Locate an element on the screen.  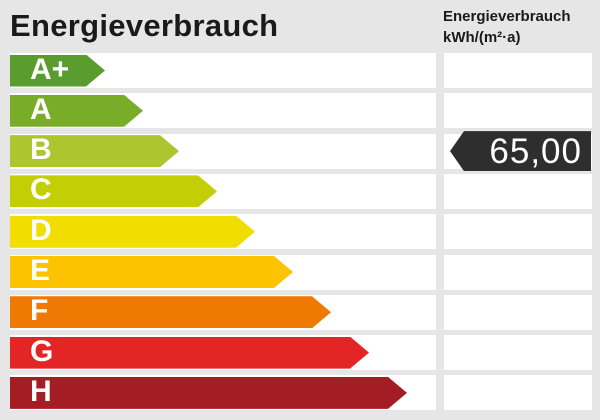
energy-class-label: H is located at coordinates (41, 391).